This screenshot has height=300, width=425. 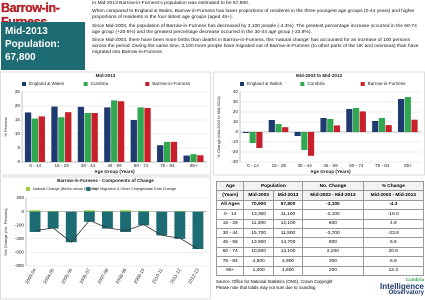 I want to click on legend-label: Net Migration & Other Changes, so click(x=119, y=189).